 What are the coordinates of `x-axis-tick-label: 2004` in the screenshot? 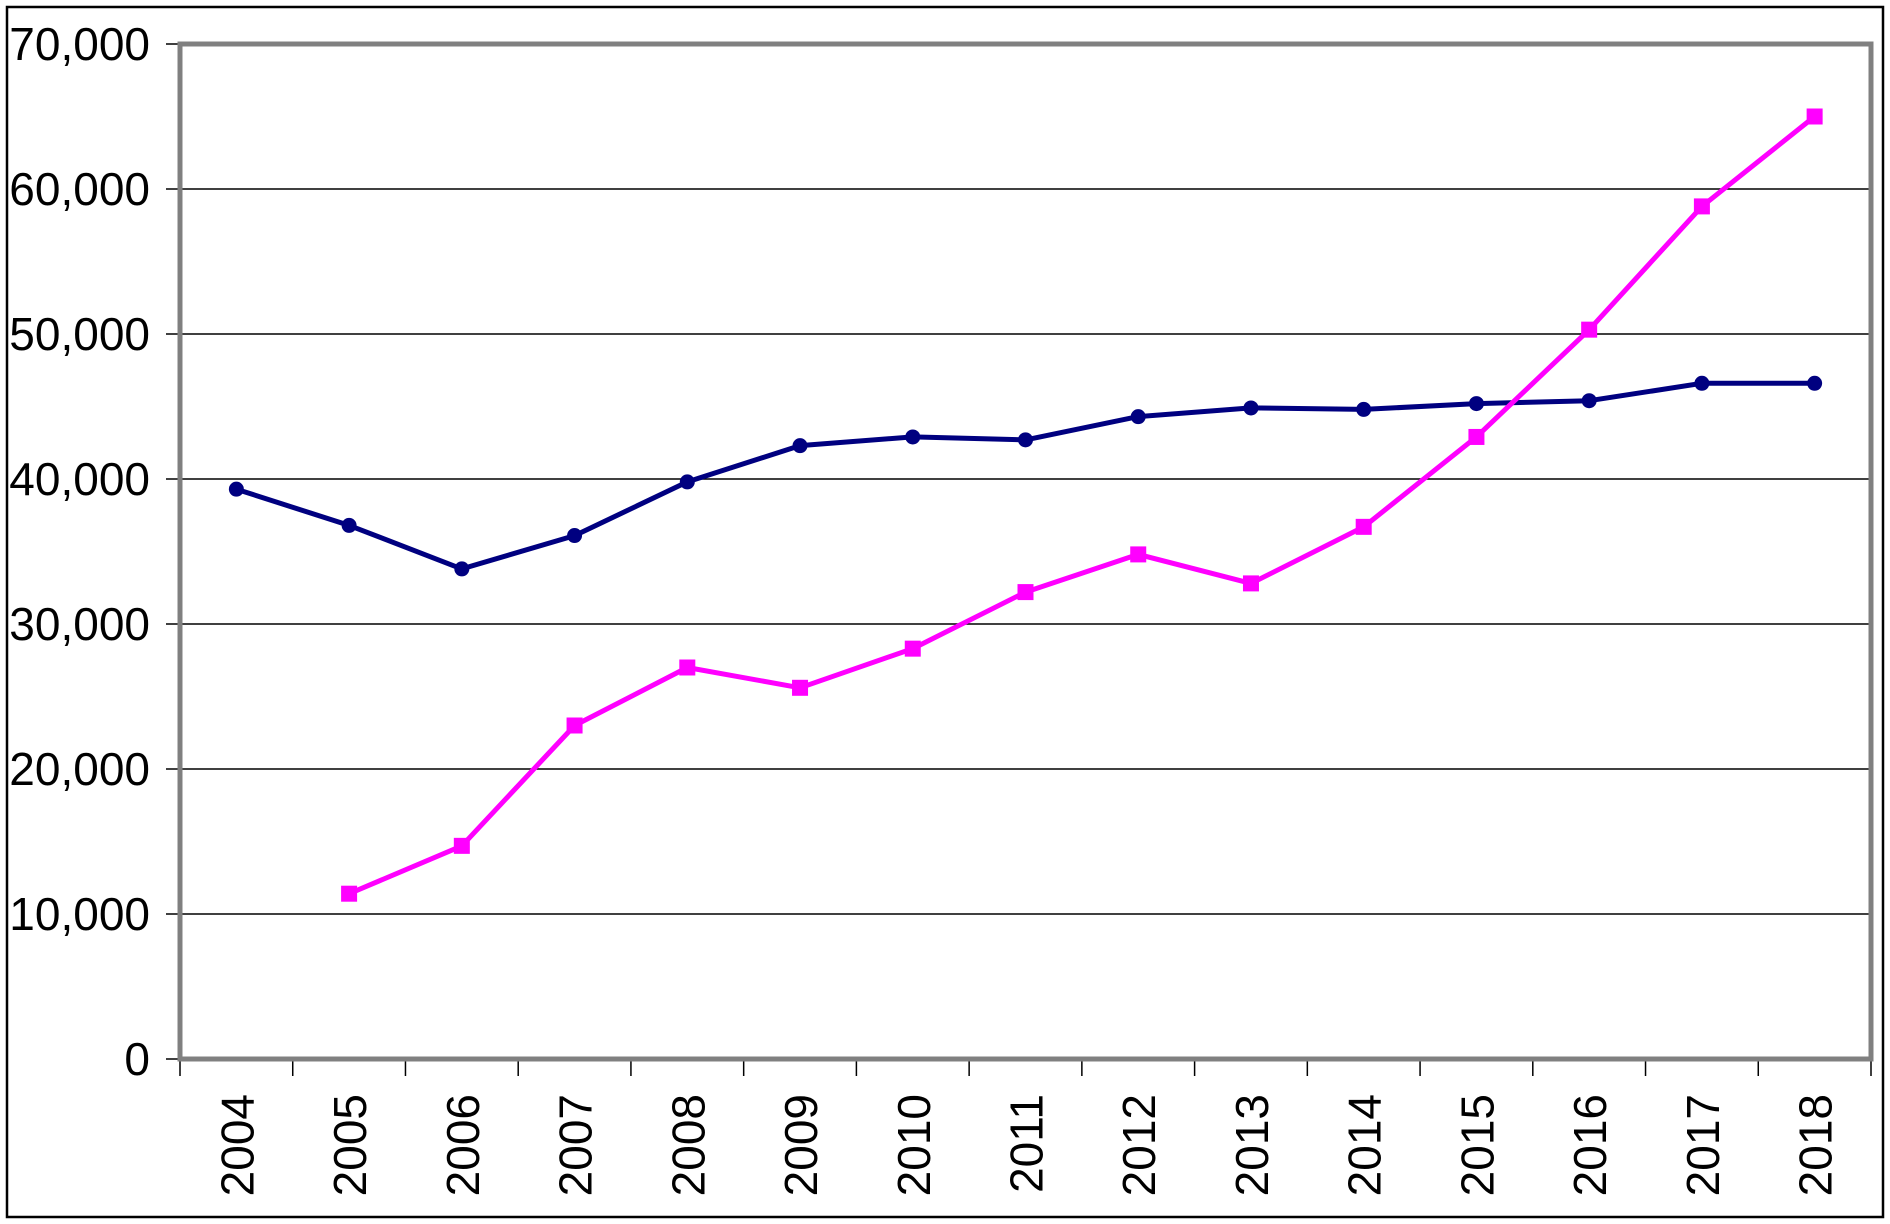 It's located at (237, 1145).